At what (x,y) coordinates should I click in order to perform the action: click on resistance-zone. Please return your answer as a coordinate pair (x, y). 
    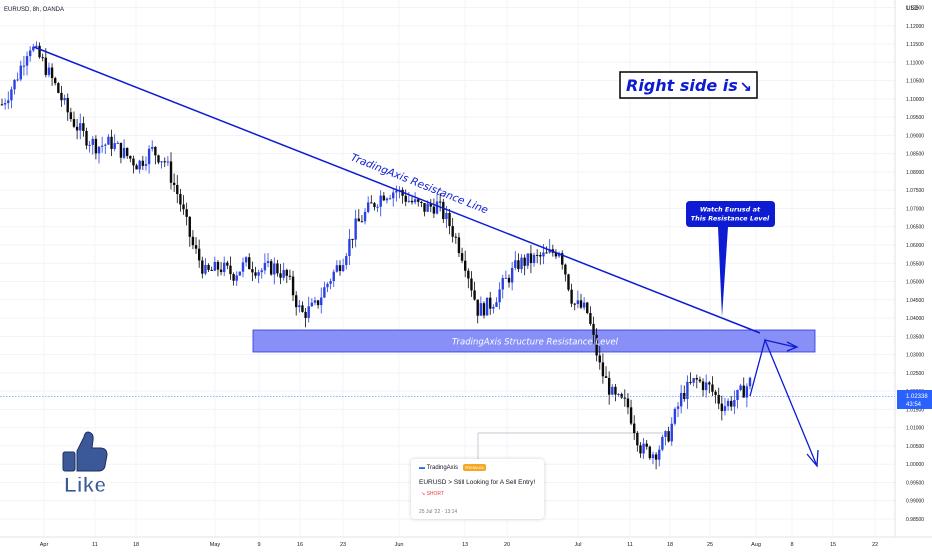
    Looking at the image, I should click on (534, 341).